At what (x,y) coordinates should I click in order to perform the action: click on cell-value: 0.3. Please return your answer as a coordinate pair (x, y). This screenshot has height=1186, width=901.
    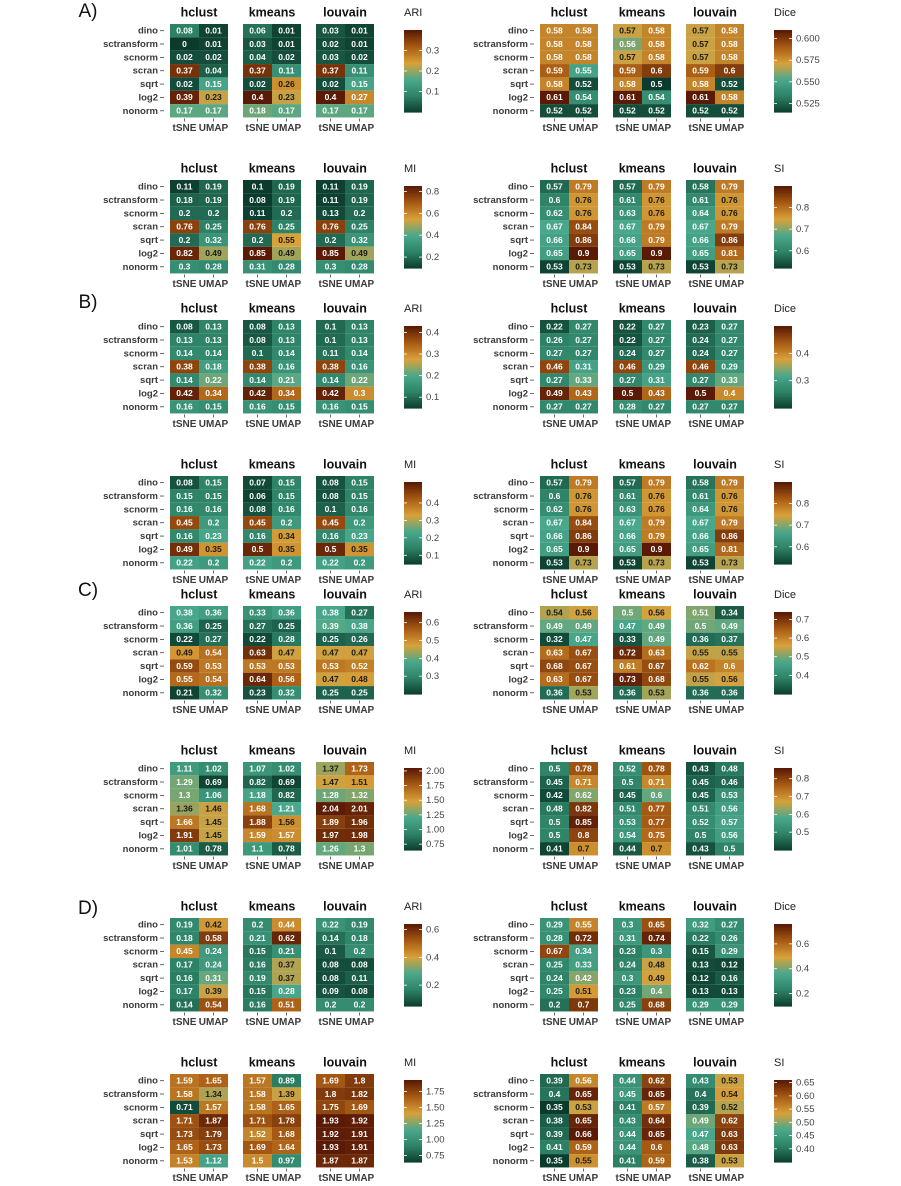
    Looking at the image, I should click on (360, 393).